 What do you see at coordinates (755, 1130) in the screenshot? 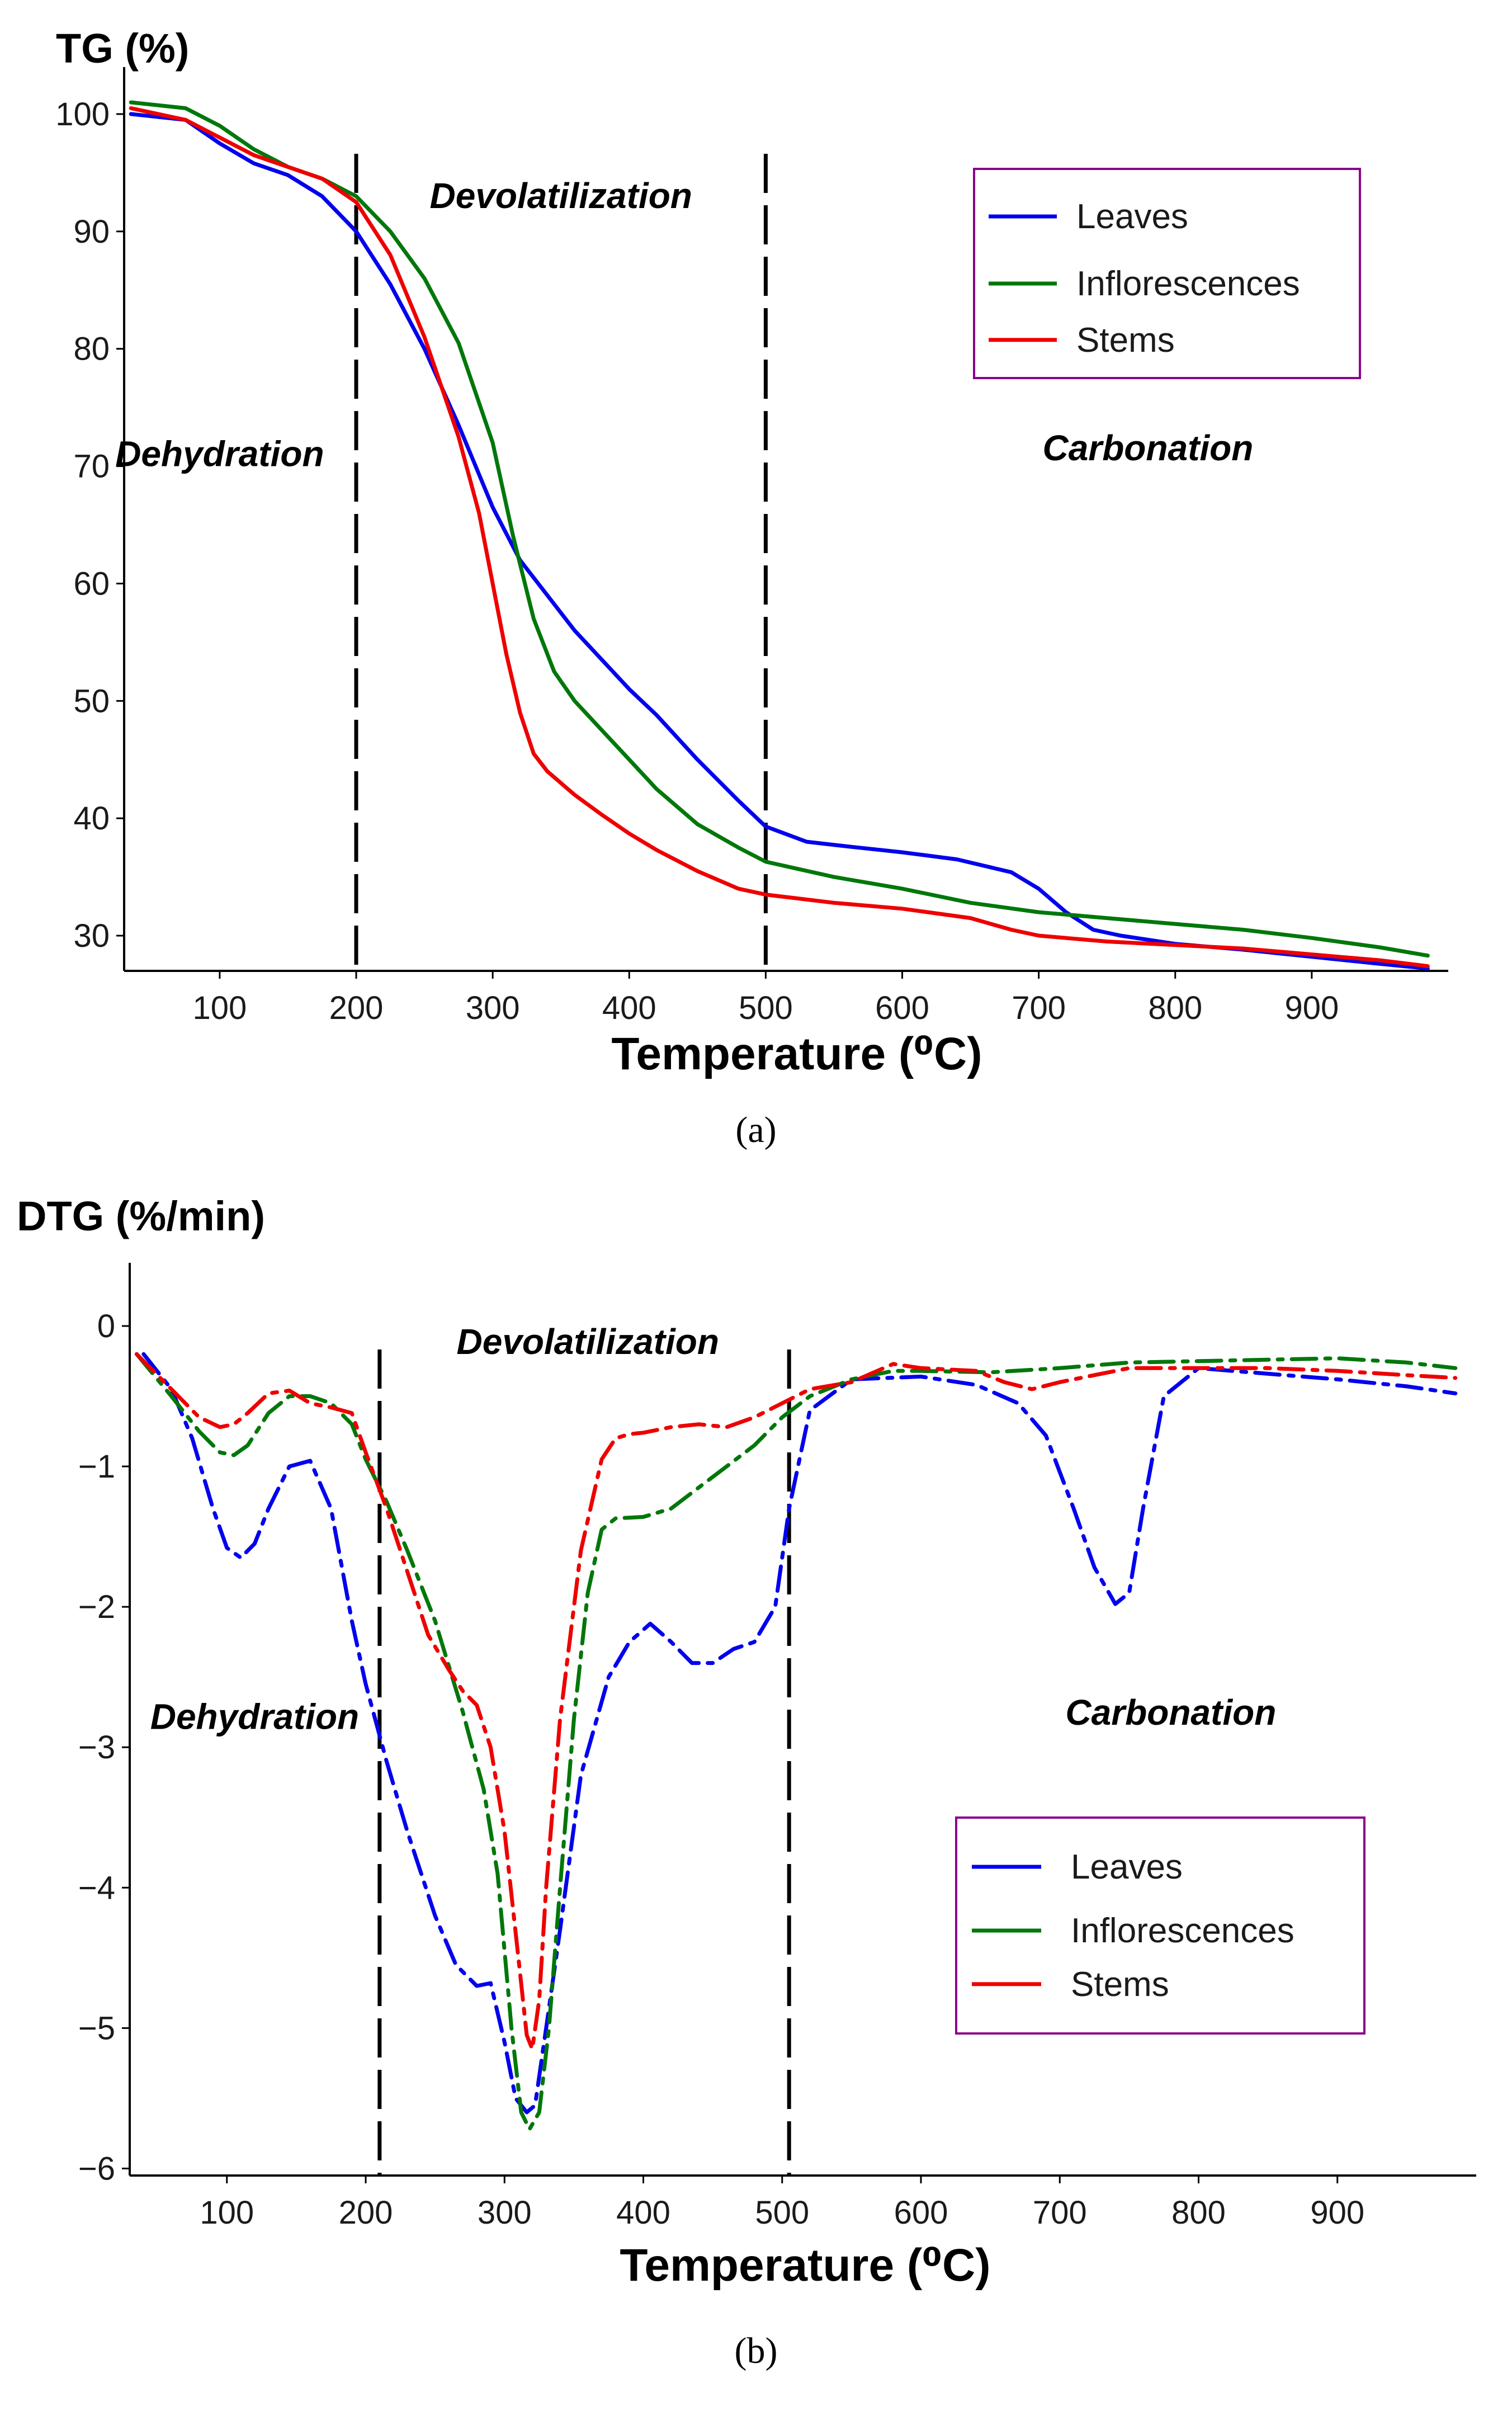
I see `tg-panel-caption: (a)` at bounding box center [755, 1130].